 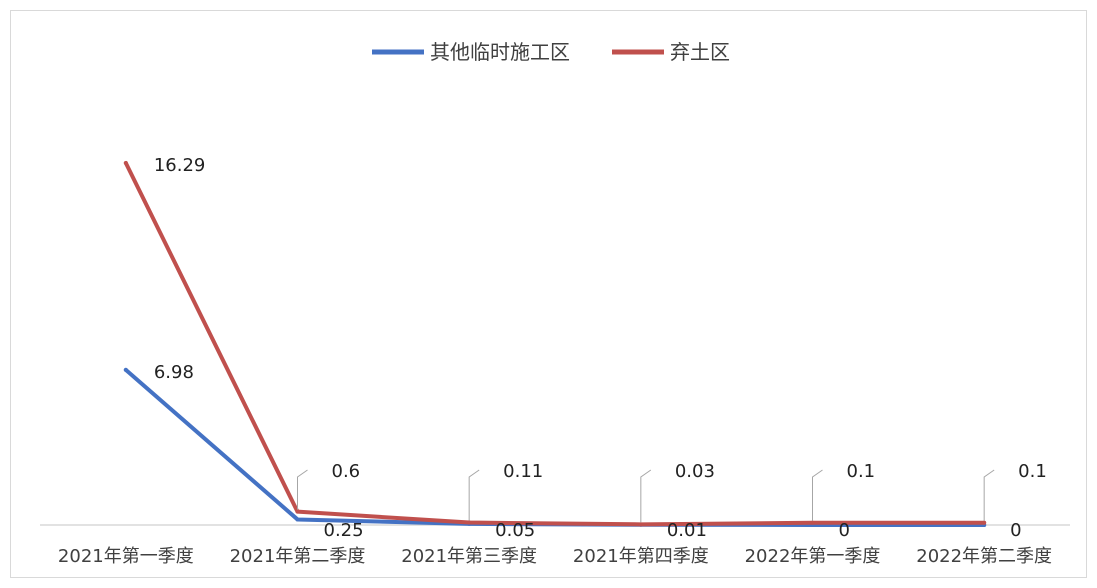 What do you see at coordinates (344, 530) in the screenshot?
I see `data-label: 0.25` at bounding box center [344, 530].